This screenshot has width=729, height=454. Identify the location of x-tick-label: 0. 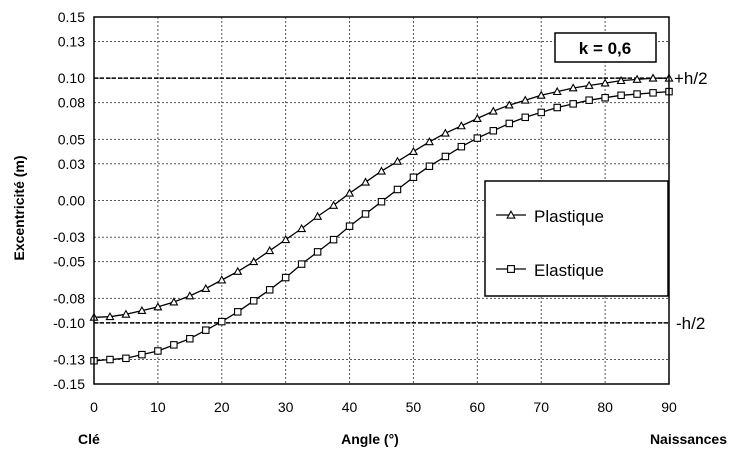
(94, 407).